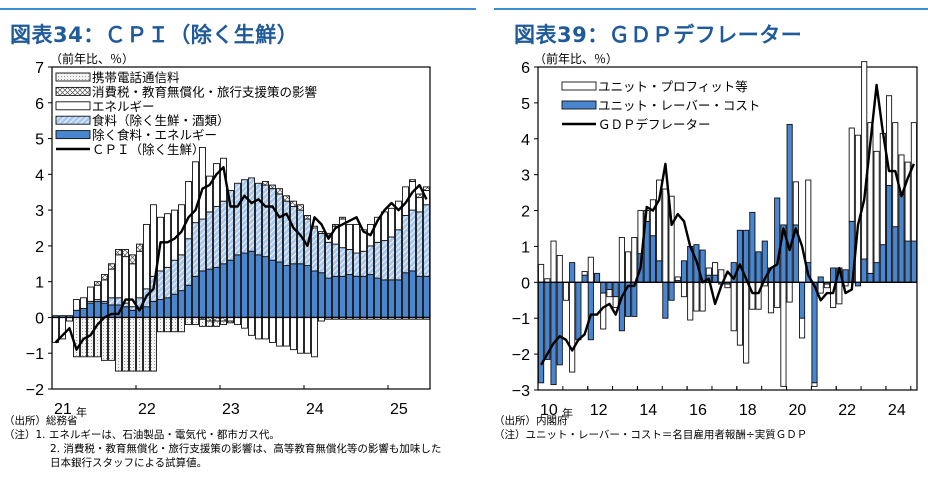  What do you see at coordinates (123, 106) in the screenshot?
I see `legend-label: エネルギー` at bounding box center [123, 106].